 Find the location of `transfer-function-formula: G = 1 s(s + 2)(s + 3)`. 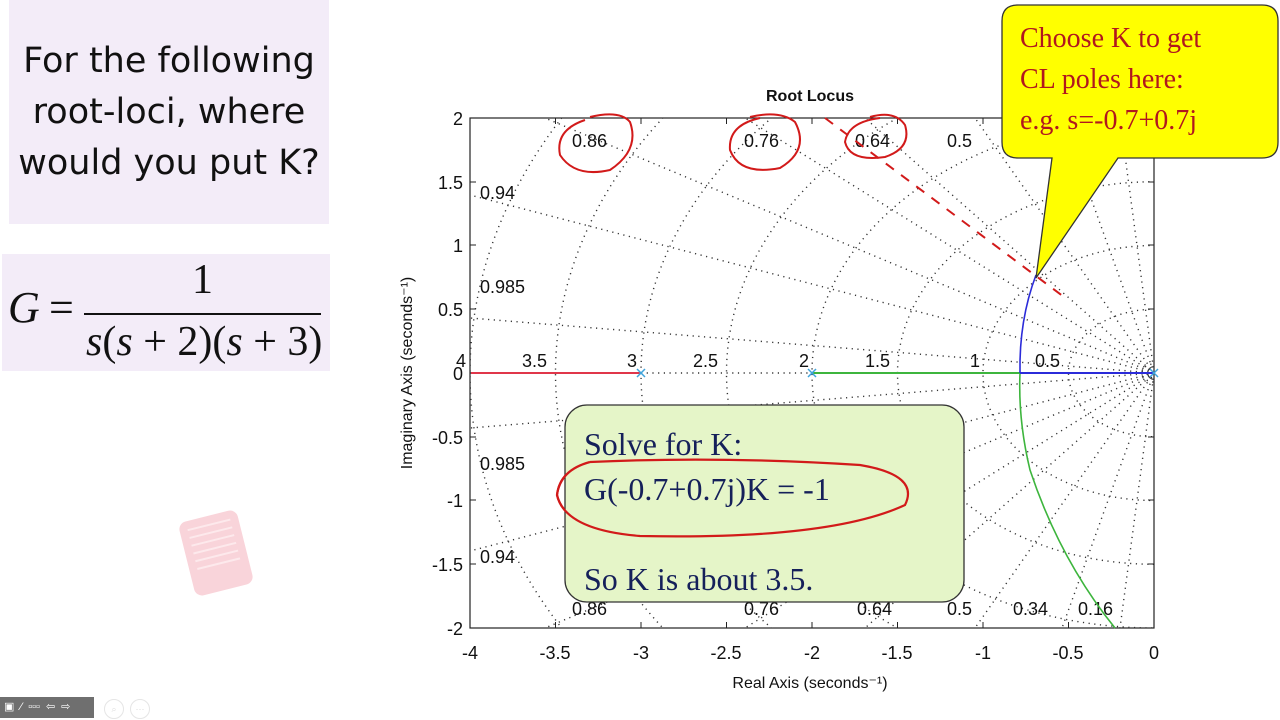

transfer-function-formula: G = 1 s(s + 2)(s + 3) is located at coordinates (166, 312).